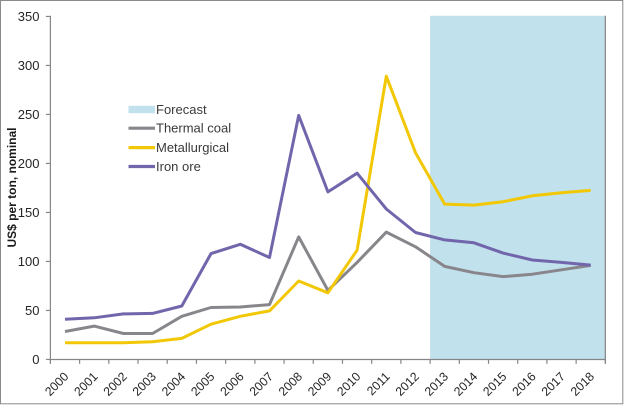  I want to click on svg-text: Metallurgical, so click(192, 147).